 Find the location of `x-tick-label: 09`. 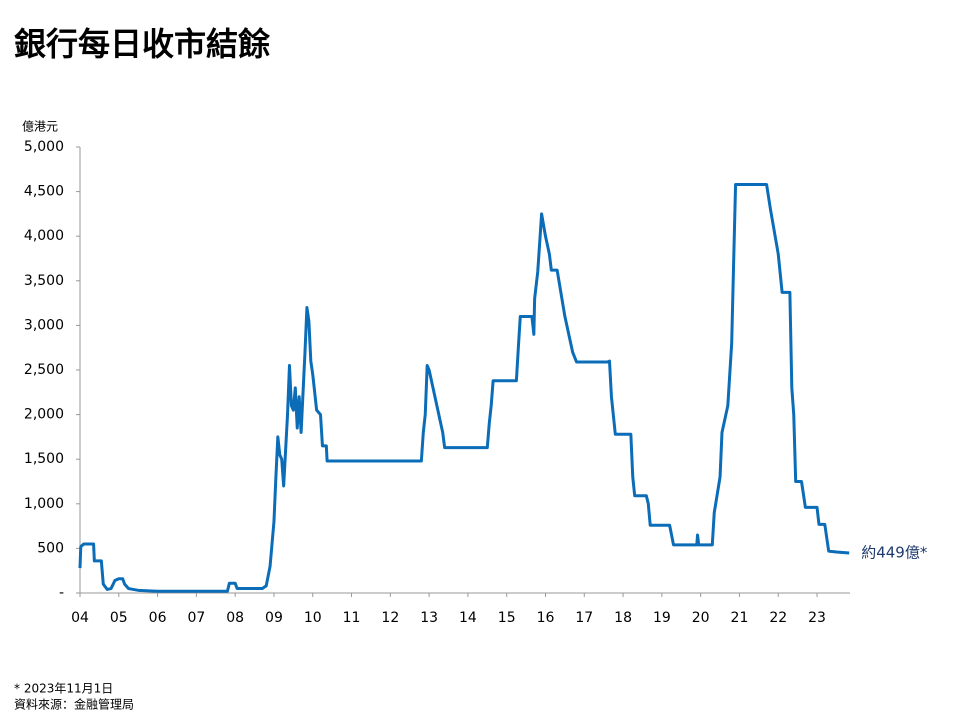

x-tick-label: 09 is located at coordinates (274, 618).